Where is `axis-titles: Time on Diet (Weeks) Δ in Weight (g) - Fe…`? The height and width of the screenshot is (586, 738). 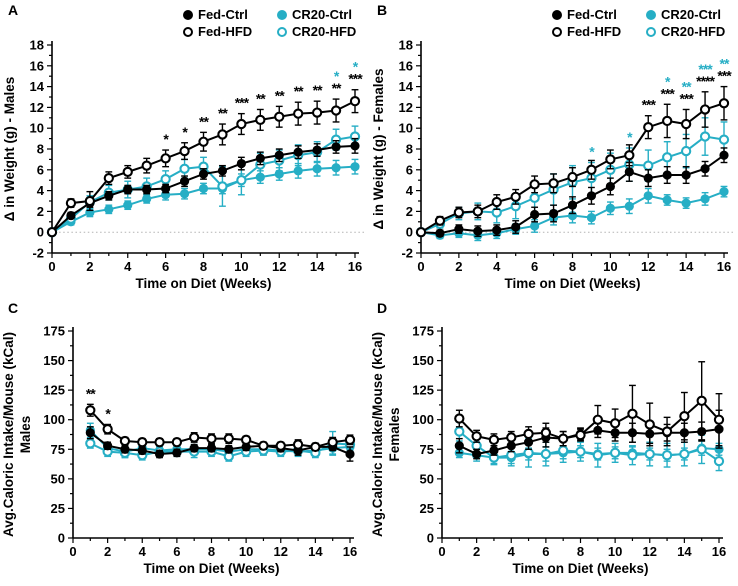 axis-titles: Time on Diet (Weeks) Δ in Weight (g) - Fe… is located at coordinates (506, 180).